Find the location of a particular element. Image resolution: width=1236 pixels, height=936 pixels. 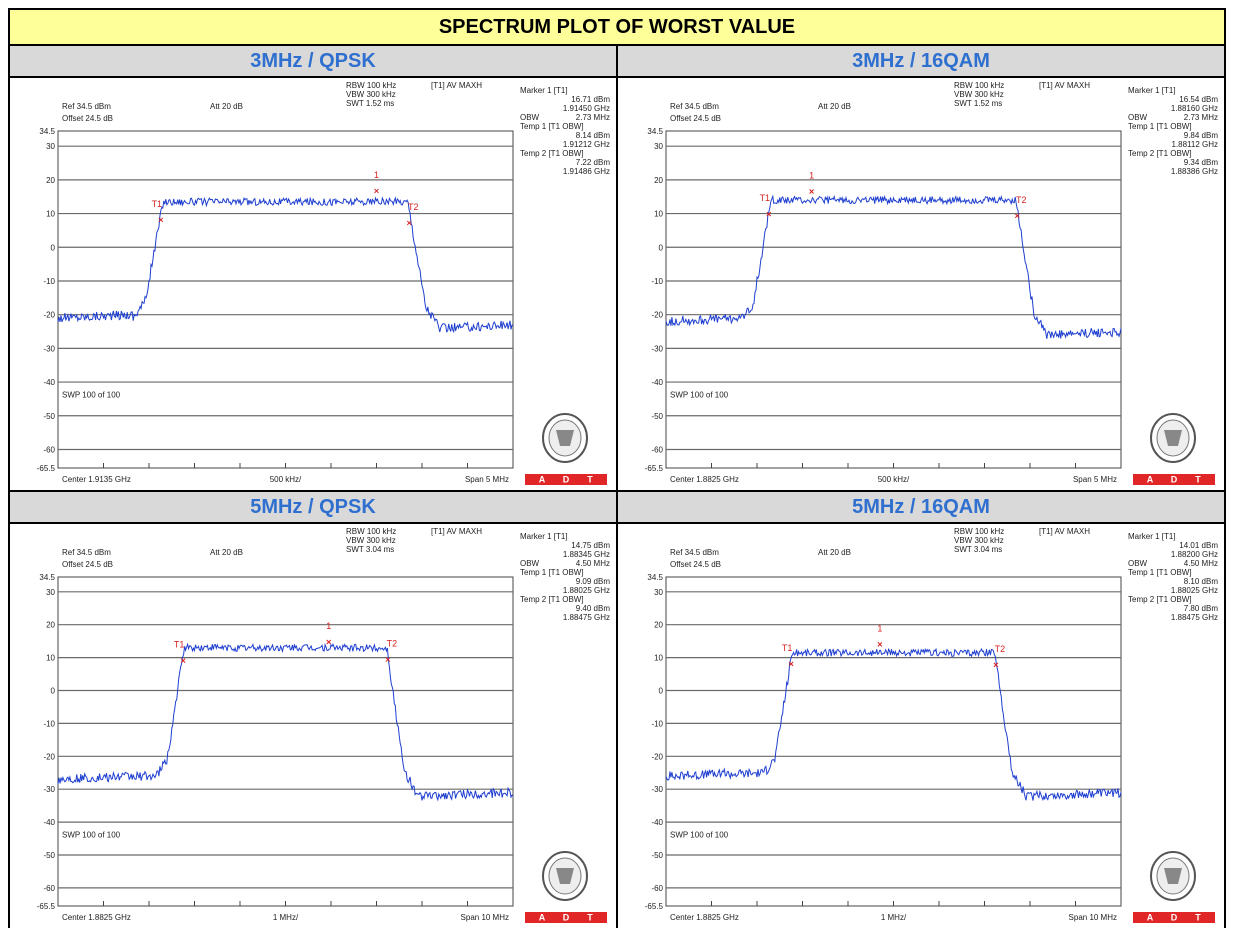

offset-label: Offset 24.5 dB is located at coordinates (87, 118).